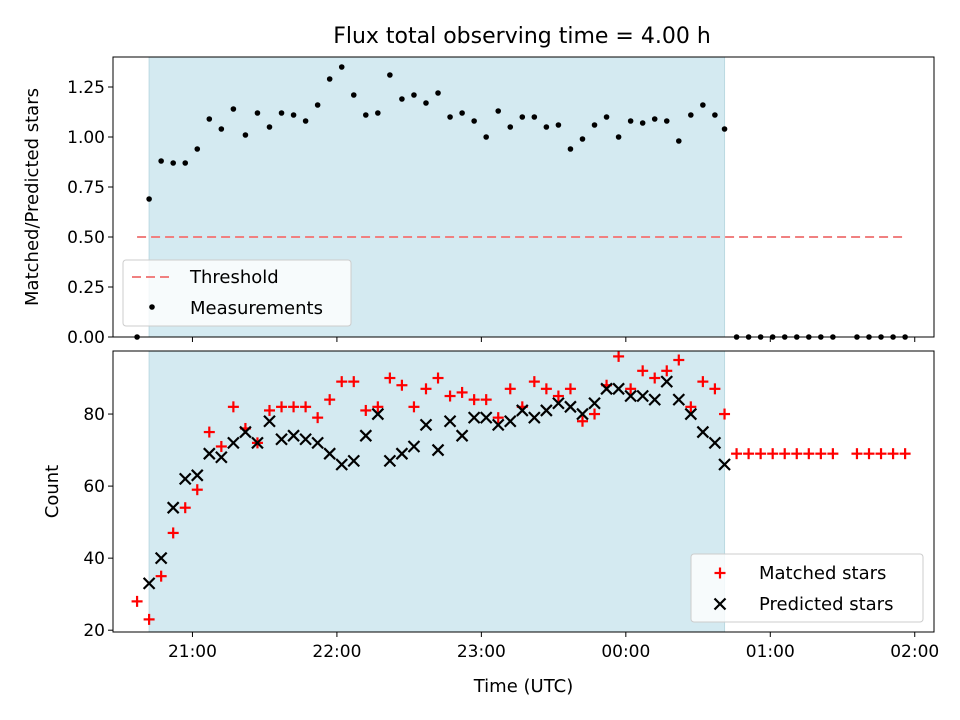  Describe the element at coordinates (94, 415) in the screenshot. I see `bottom-y-tick-label: 80` at that location.